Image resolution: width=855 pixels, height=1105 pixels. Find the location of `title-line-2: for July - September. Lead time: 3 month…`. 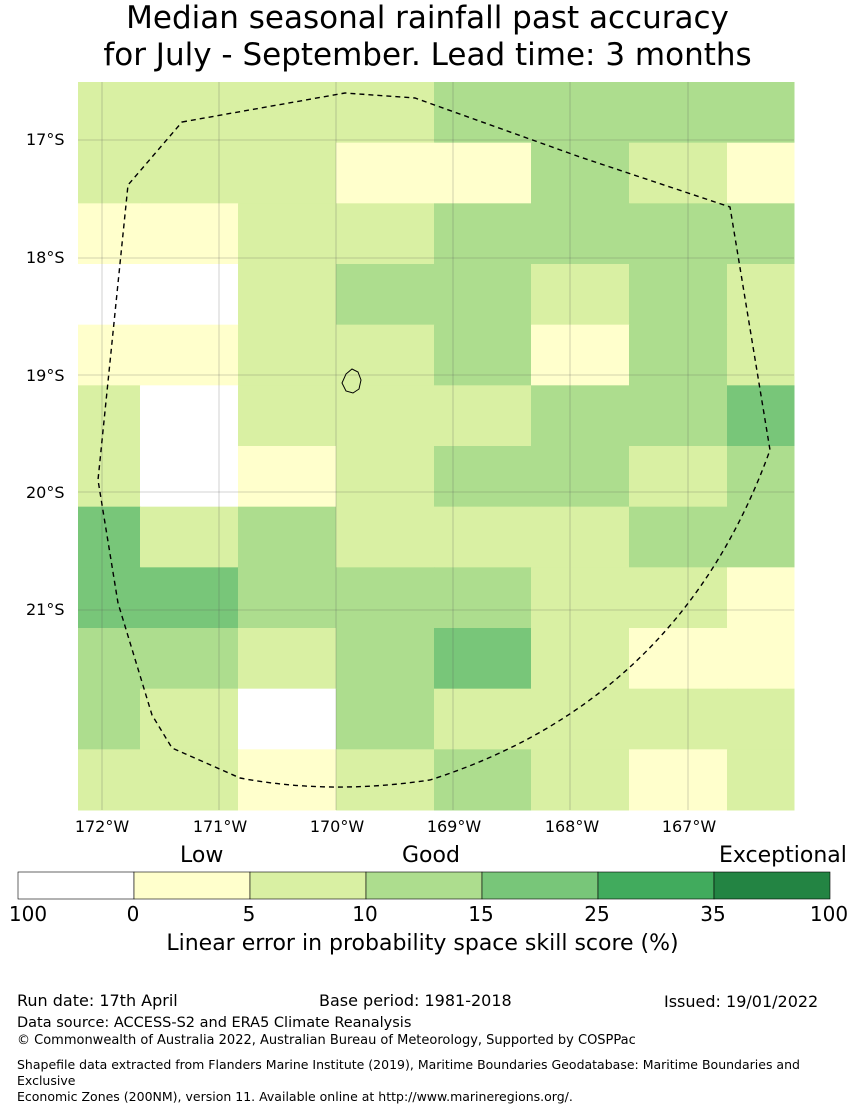

title-line-2: for July - September. Lead time: 3 month… is located at coordinates (427, 55).